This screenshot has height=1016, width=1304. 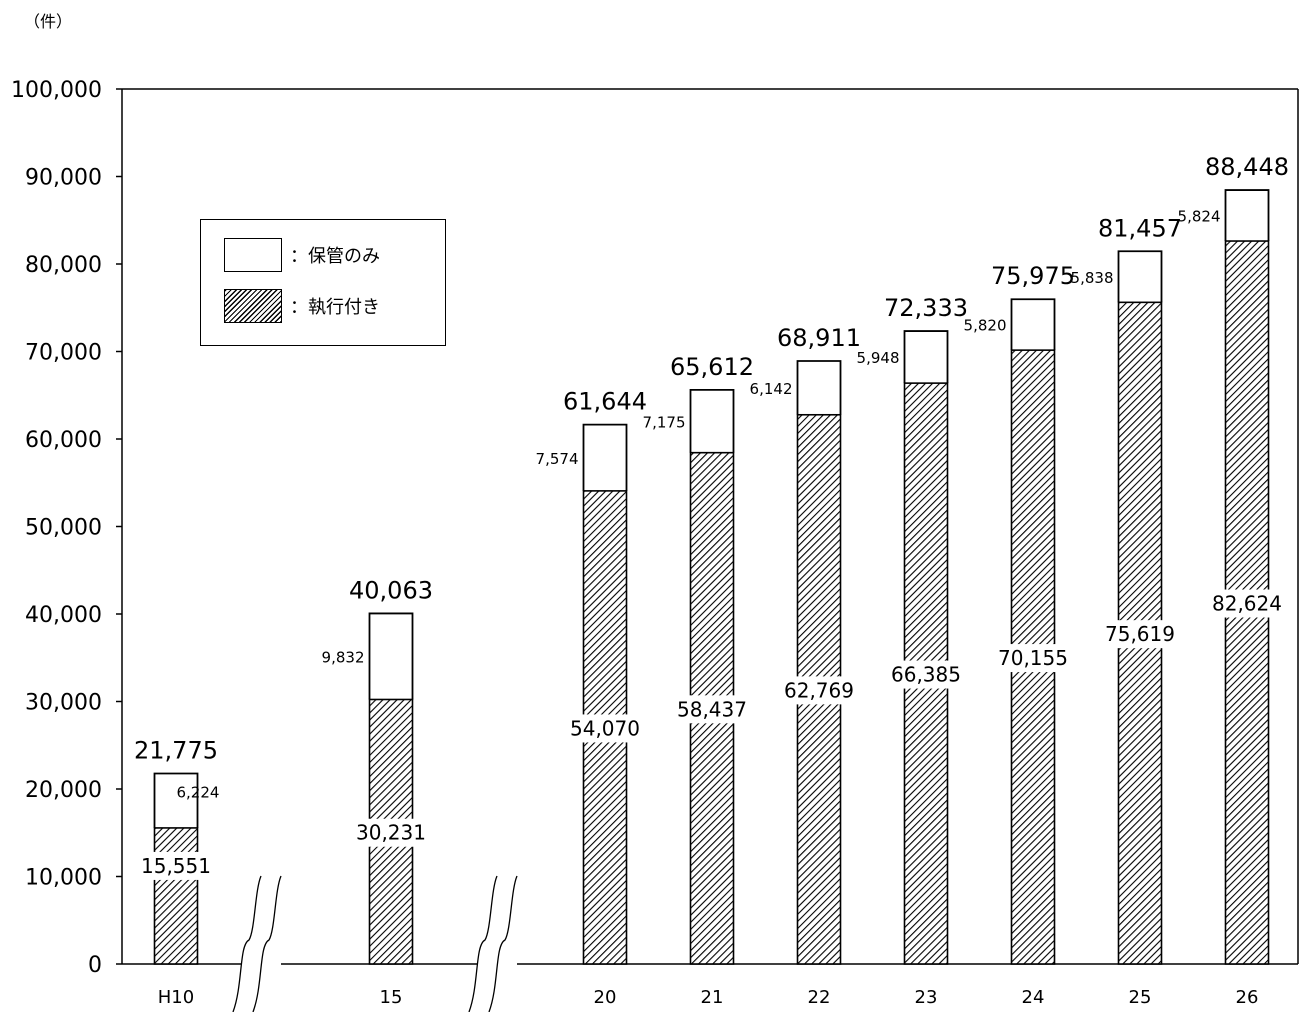 I want to click on data-label-storage-only: 5,838, so click(x=1092, y=278).